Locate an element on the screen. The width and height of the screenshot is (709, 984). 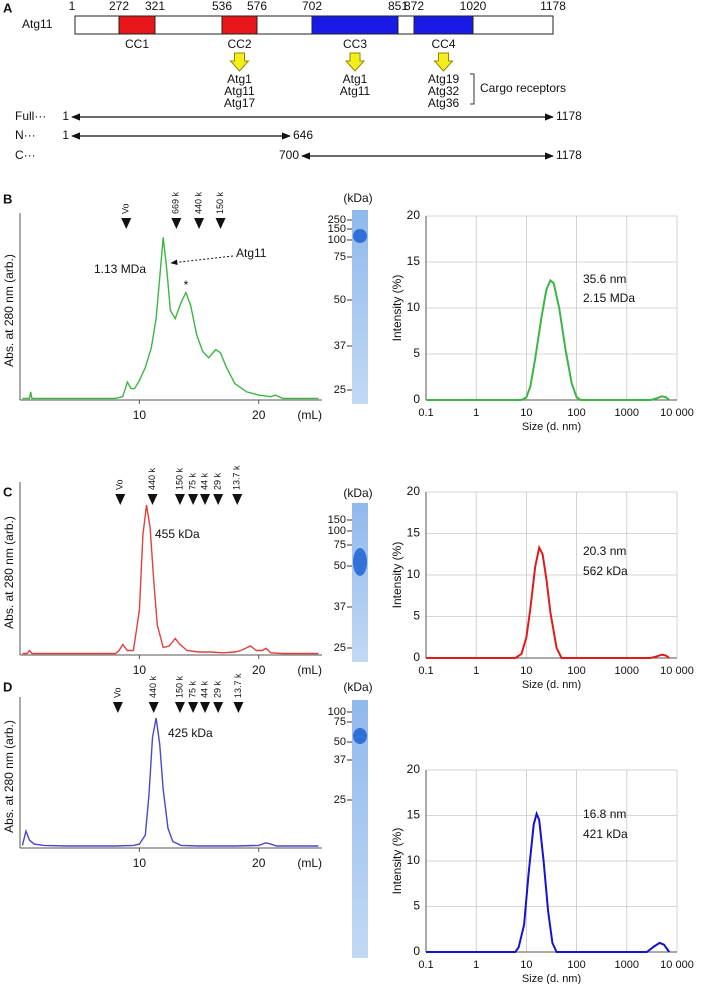
domain is located at coordinates (239, 25).